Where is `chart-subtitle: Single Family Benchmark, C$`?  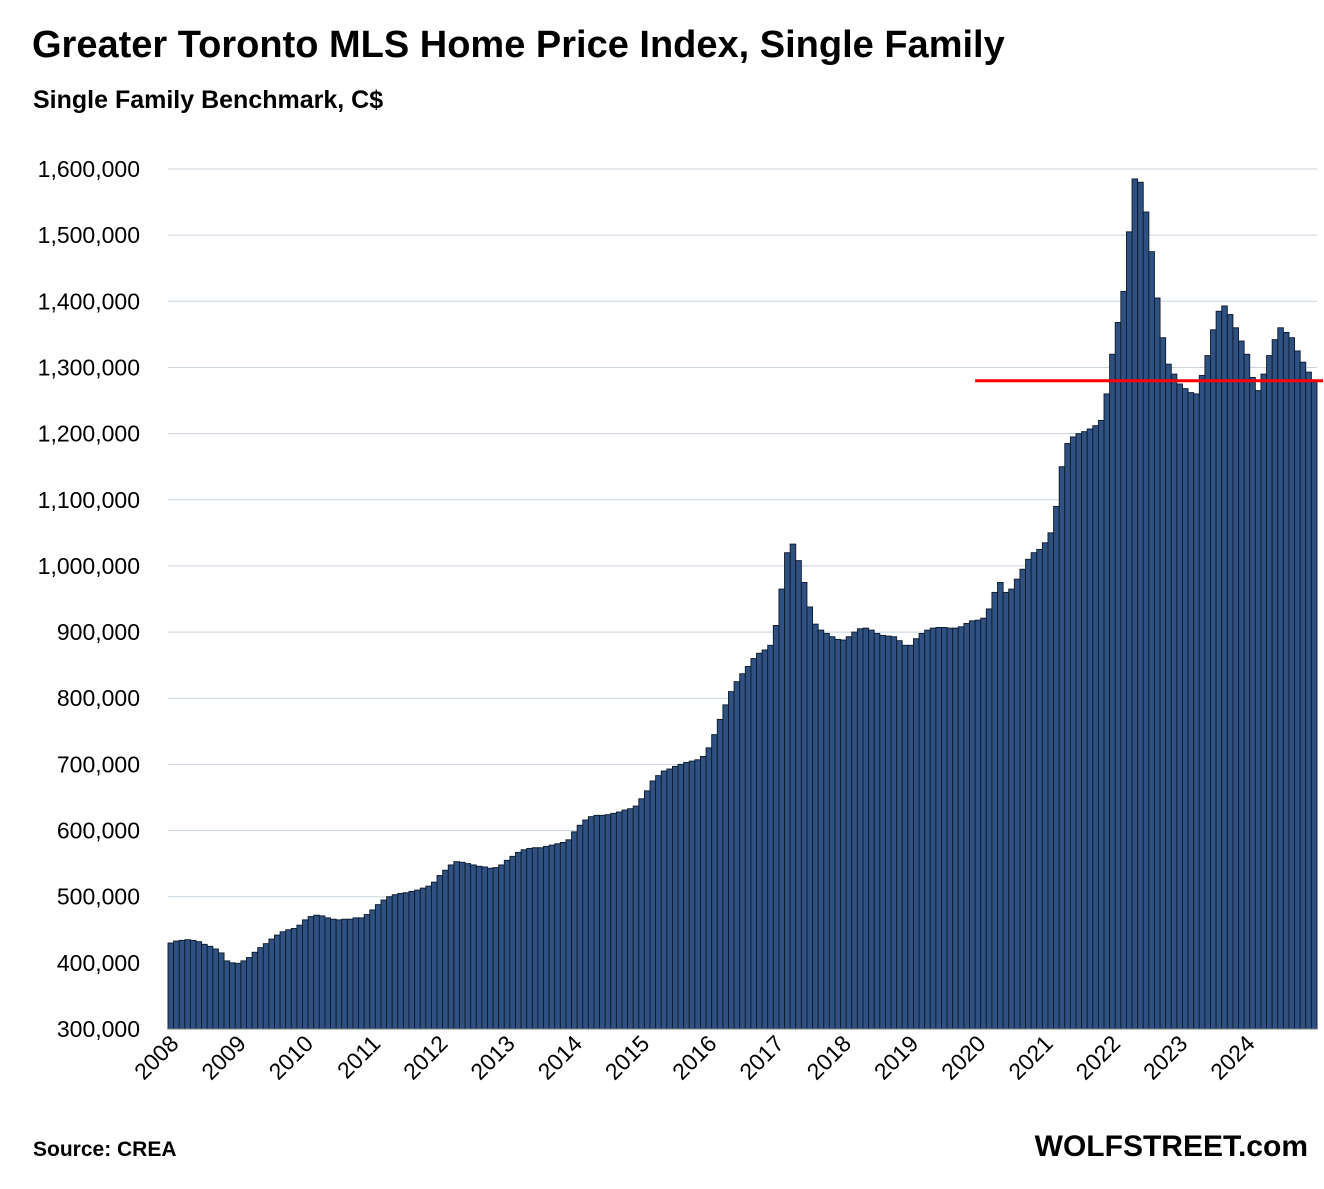
chart-subtitle: Single Family Benchmark, C$ is located at coordinates (208, 100).